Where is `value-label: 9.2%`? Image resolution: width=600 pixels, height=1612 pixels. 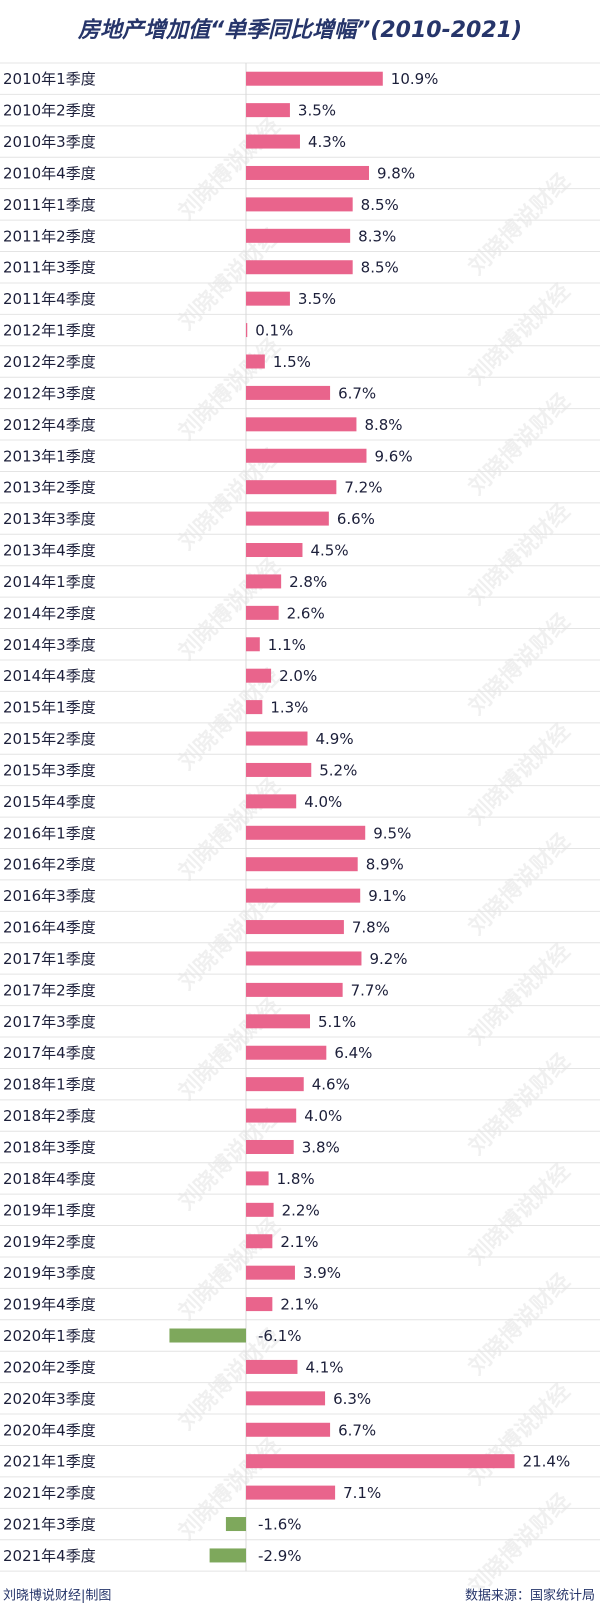
value-label: 9.2% is located at coordinates (388, 959).